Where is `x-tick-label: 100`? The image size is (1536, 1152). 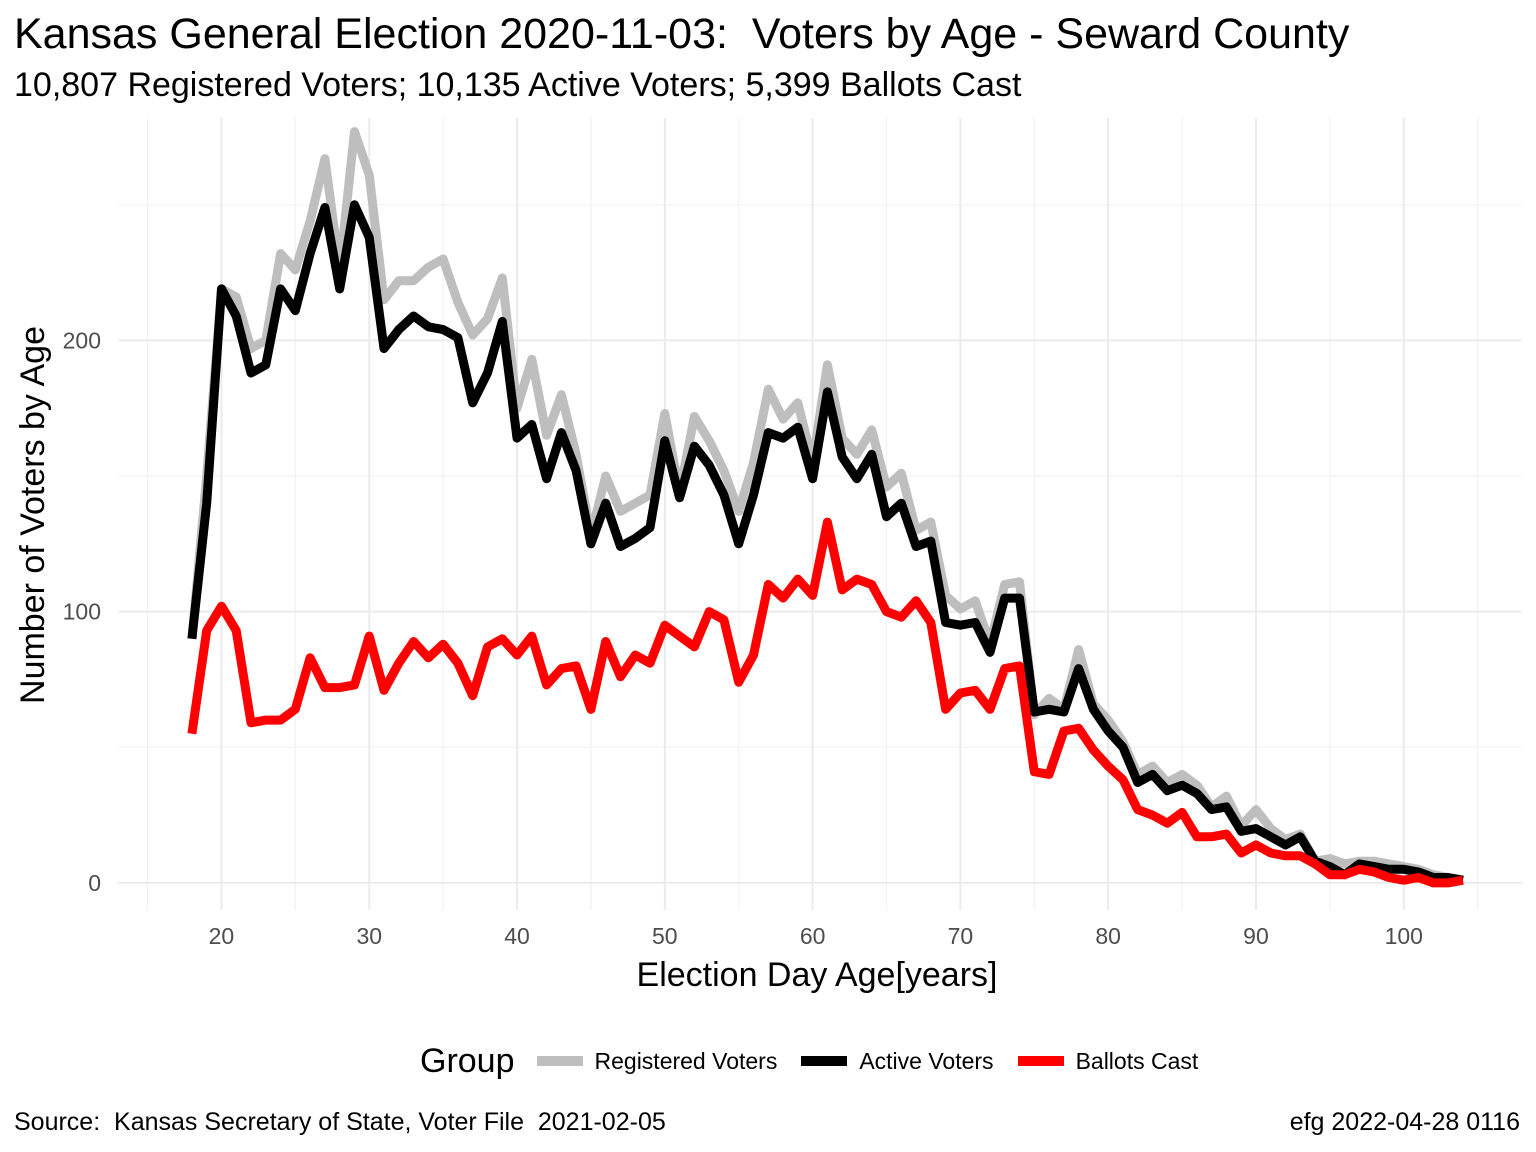
x-tick-label: 100 is located at coordinates (1404, 936).